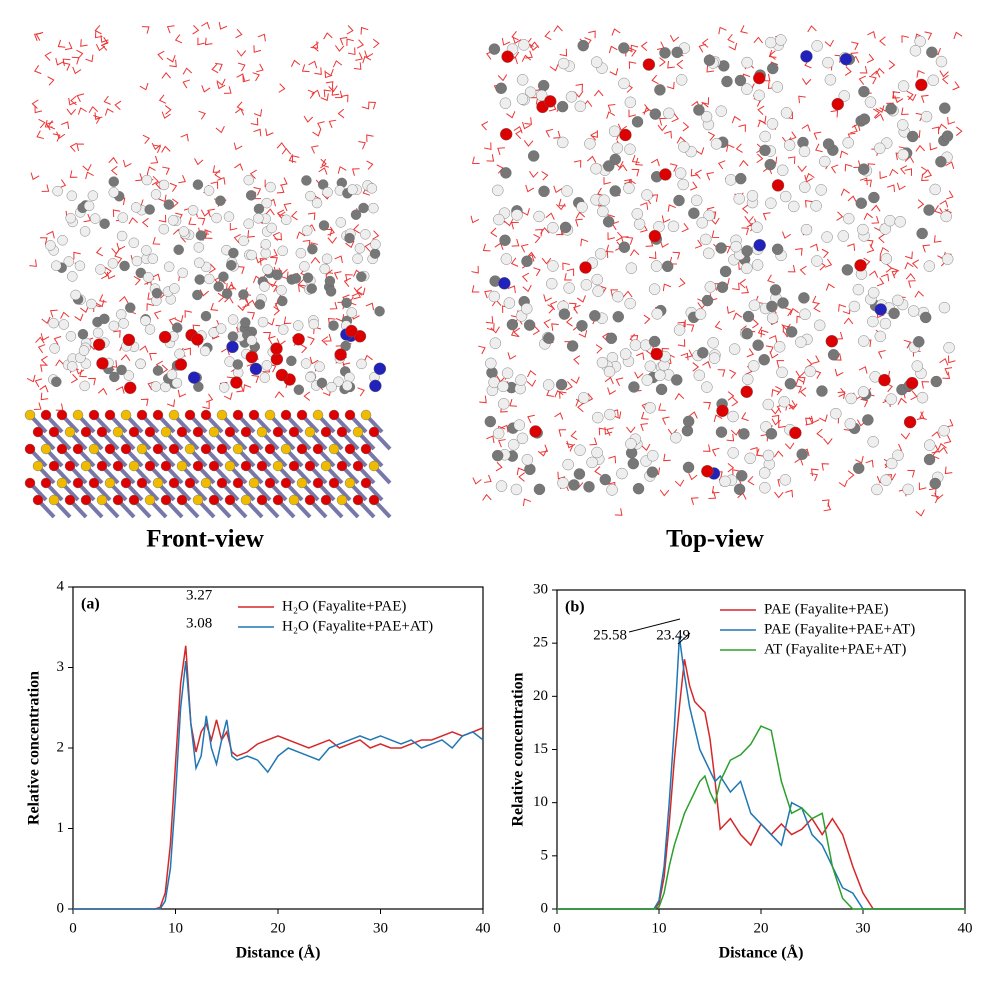 The image size is (1000, 988). Describe the element at coordinates (863, 928) in the screenshot. I see `x-tick-label: 30` at that location.